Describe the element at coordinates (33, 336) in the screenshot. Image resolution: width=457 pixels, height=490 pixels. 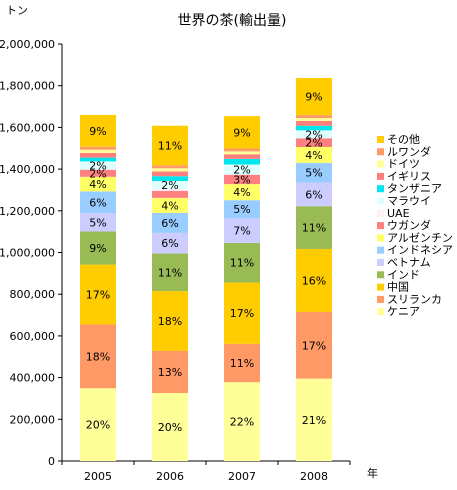
I see `y-tick-label: 600,000` at that location.